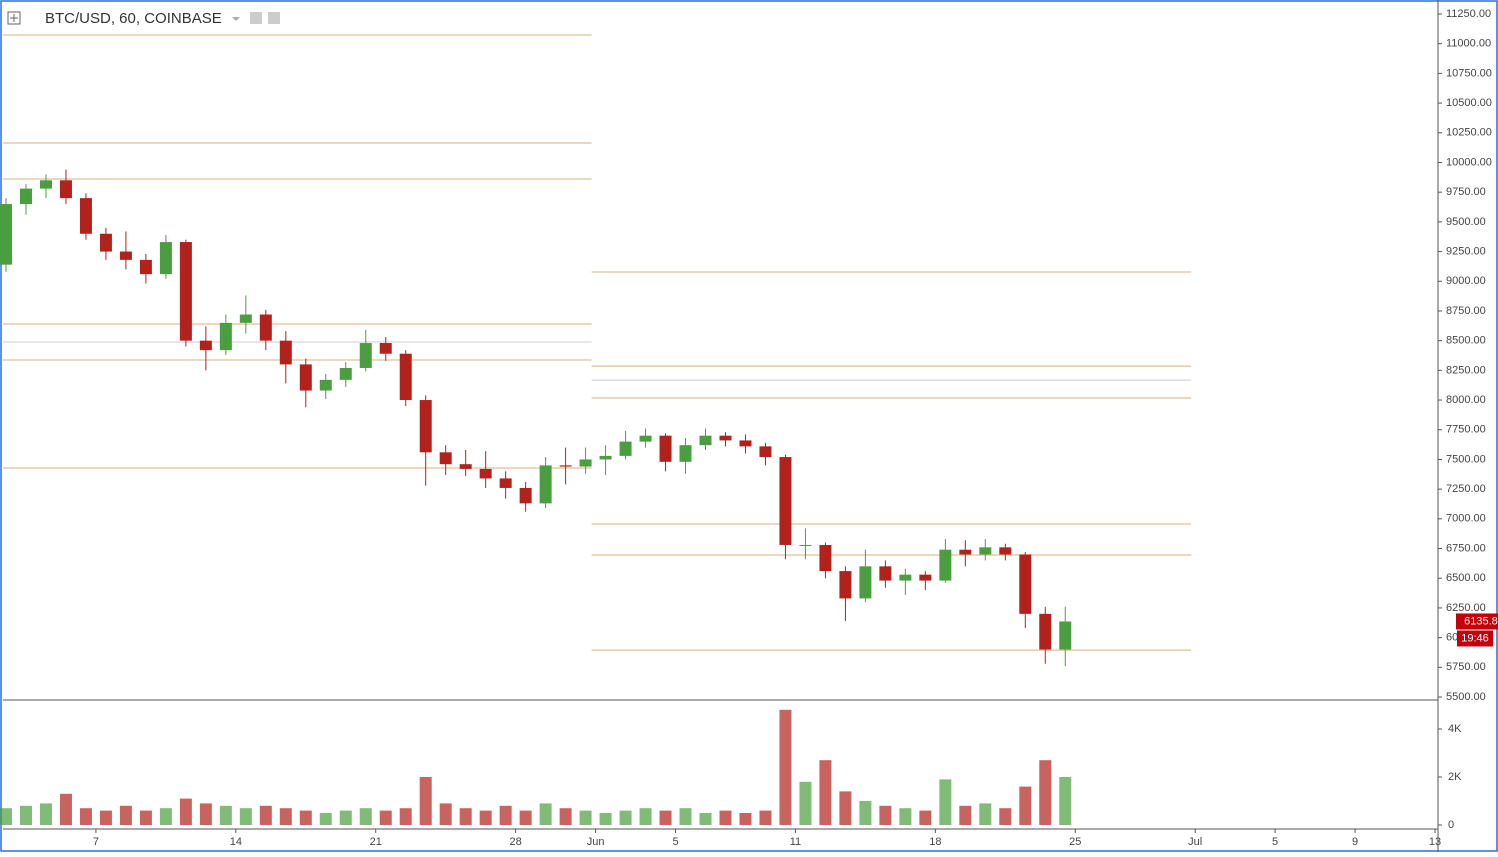  What do you see at coordinates (1475, 638) in the screenshot?
I see `countdown-label: 19:46` at bounding box center [1475, 638].